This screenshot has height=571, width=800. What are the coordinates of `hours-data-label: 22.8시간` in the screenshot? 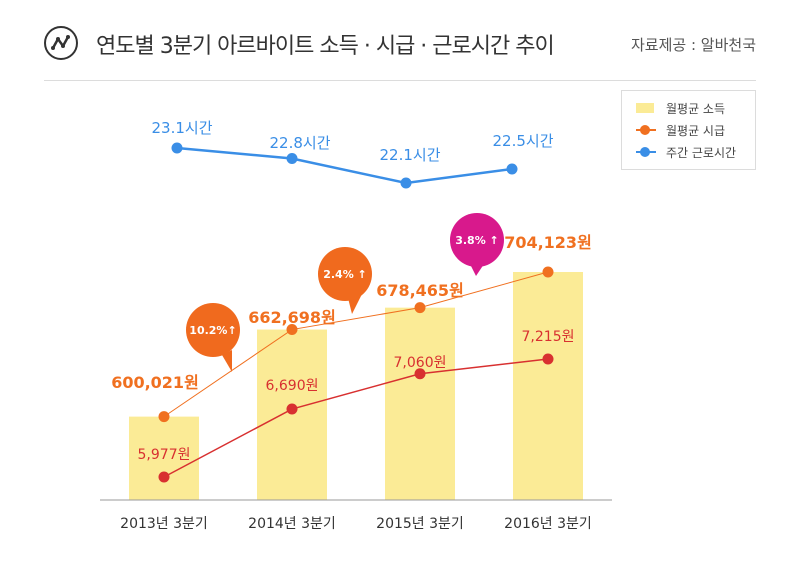 It's located at (300, 143).